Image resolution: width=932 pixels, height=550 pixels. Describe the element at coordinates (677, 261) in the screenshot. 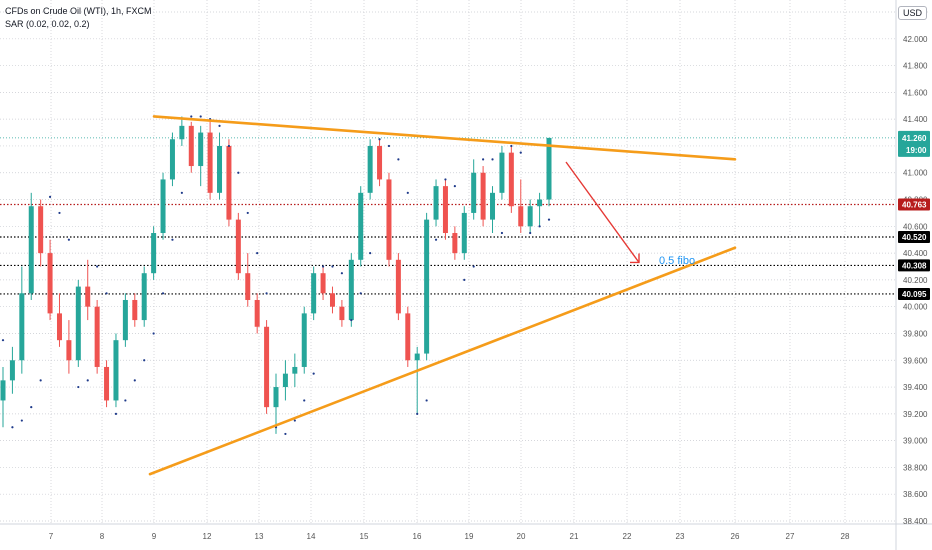

I see `fibo-annotation: 0.5 fibo` at that location.